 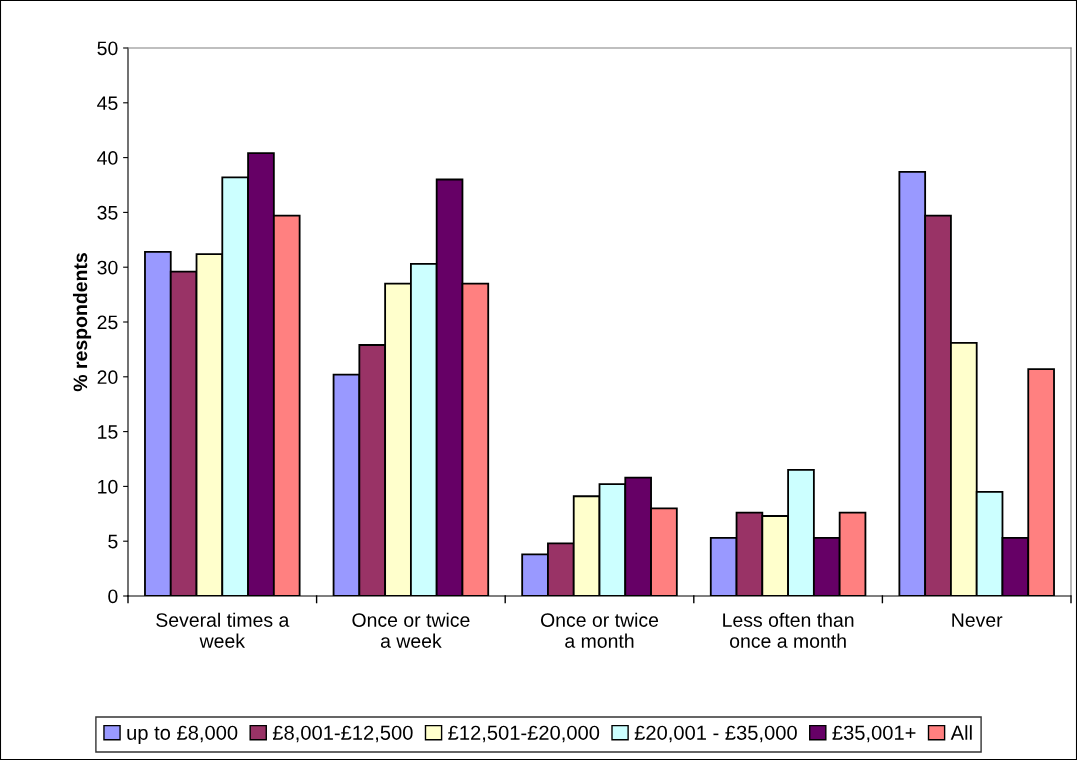 I want to click on legend-label: £8,001-£12,500, so click(x=342, y=734).